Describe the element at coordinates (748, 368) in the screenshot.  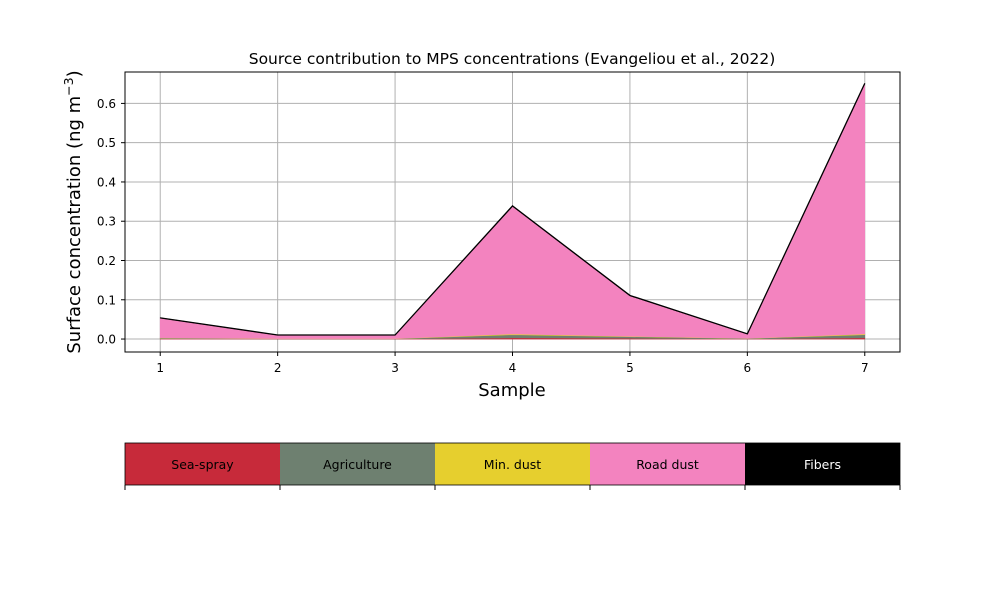
I see `x-tick-label-6: 6` at that location.